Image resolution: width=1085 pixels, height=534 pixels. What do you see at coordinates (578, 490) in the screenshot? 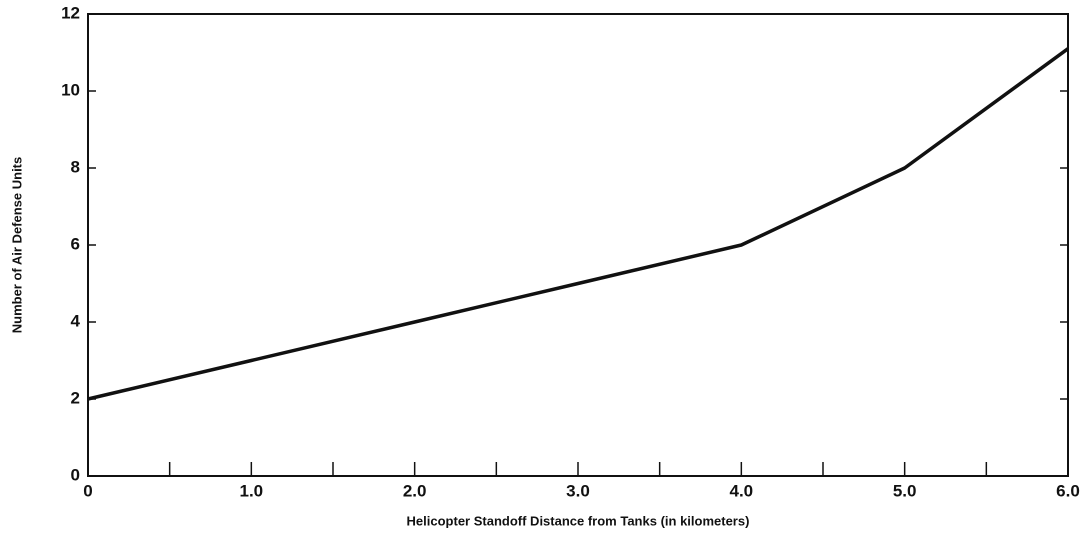
I see `x-tick-label: 3.0` at bounding box center [578, 490].